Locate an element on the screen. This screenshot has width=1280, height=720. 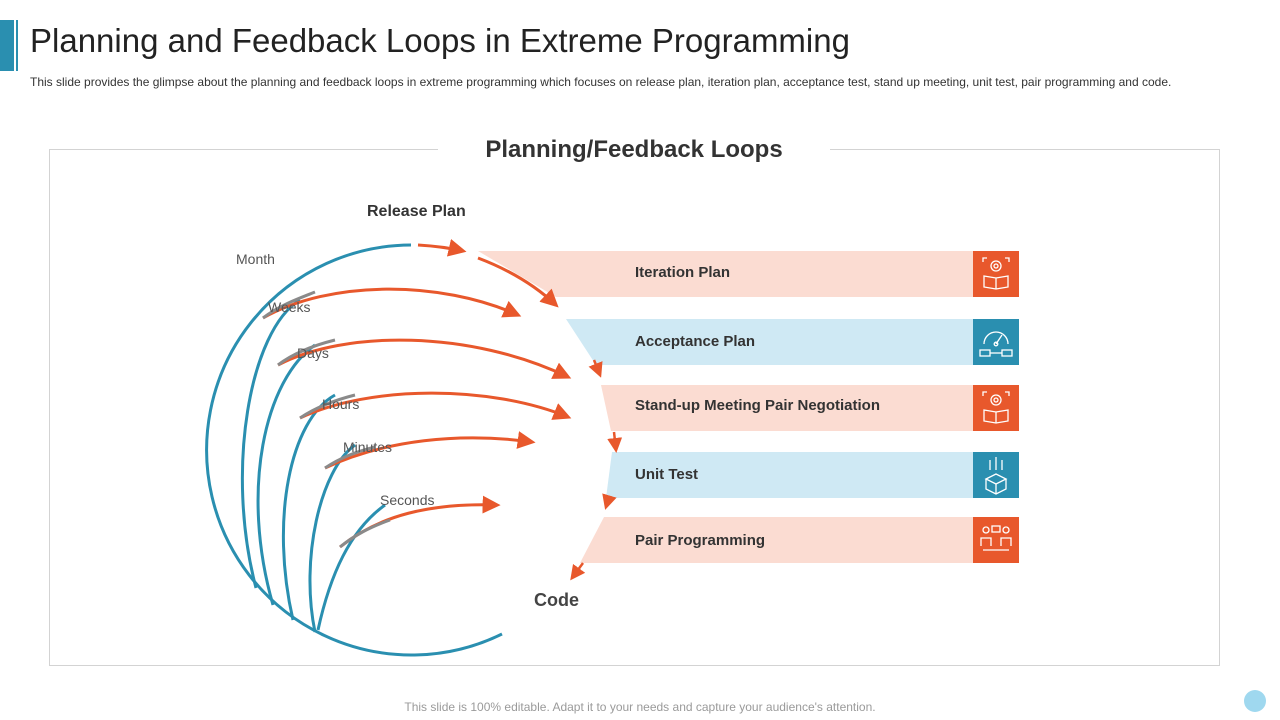
loop-arc-minutes is located at coordinates (332, 538).